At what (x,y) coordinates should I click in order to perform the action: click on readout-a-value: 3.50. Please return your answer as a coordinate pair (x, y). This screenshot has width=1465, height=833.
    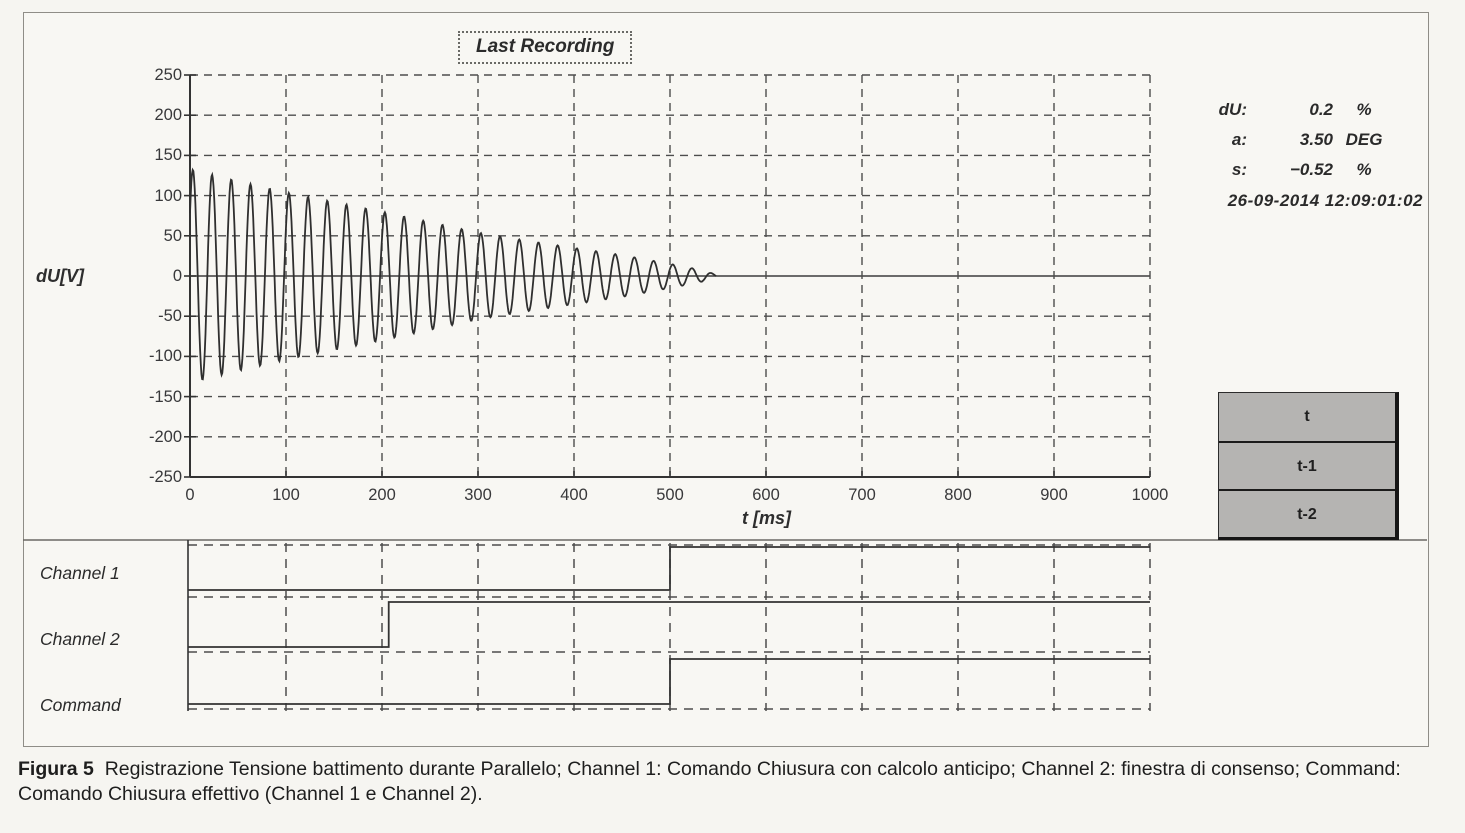
    Looking at the image, I should click on (1316, 139).